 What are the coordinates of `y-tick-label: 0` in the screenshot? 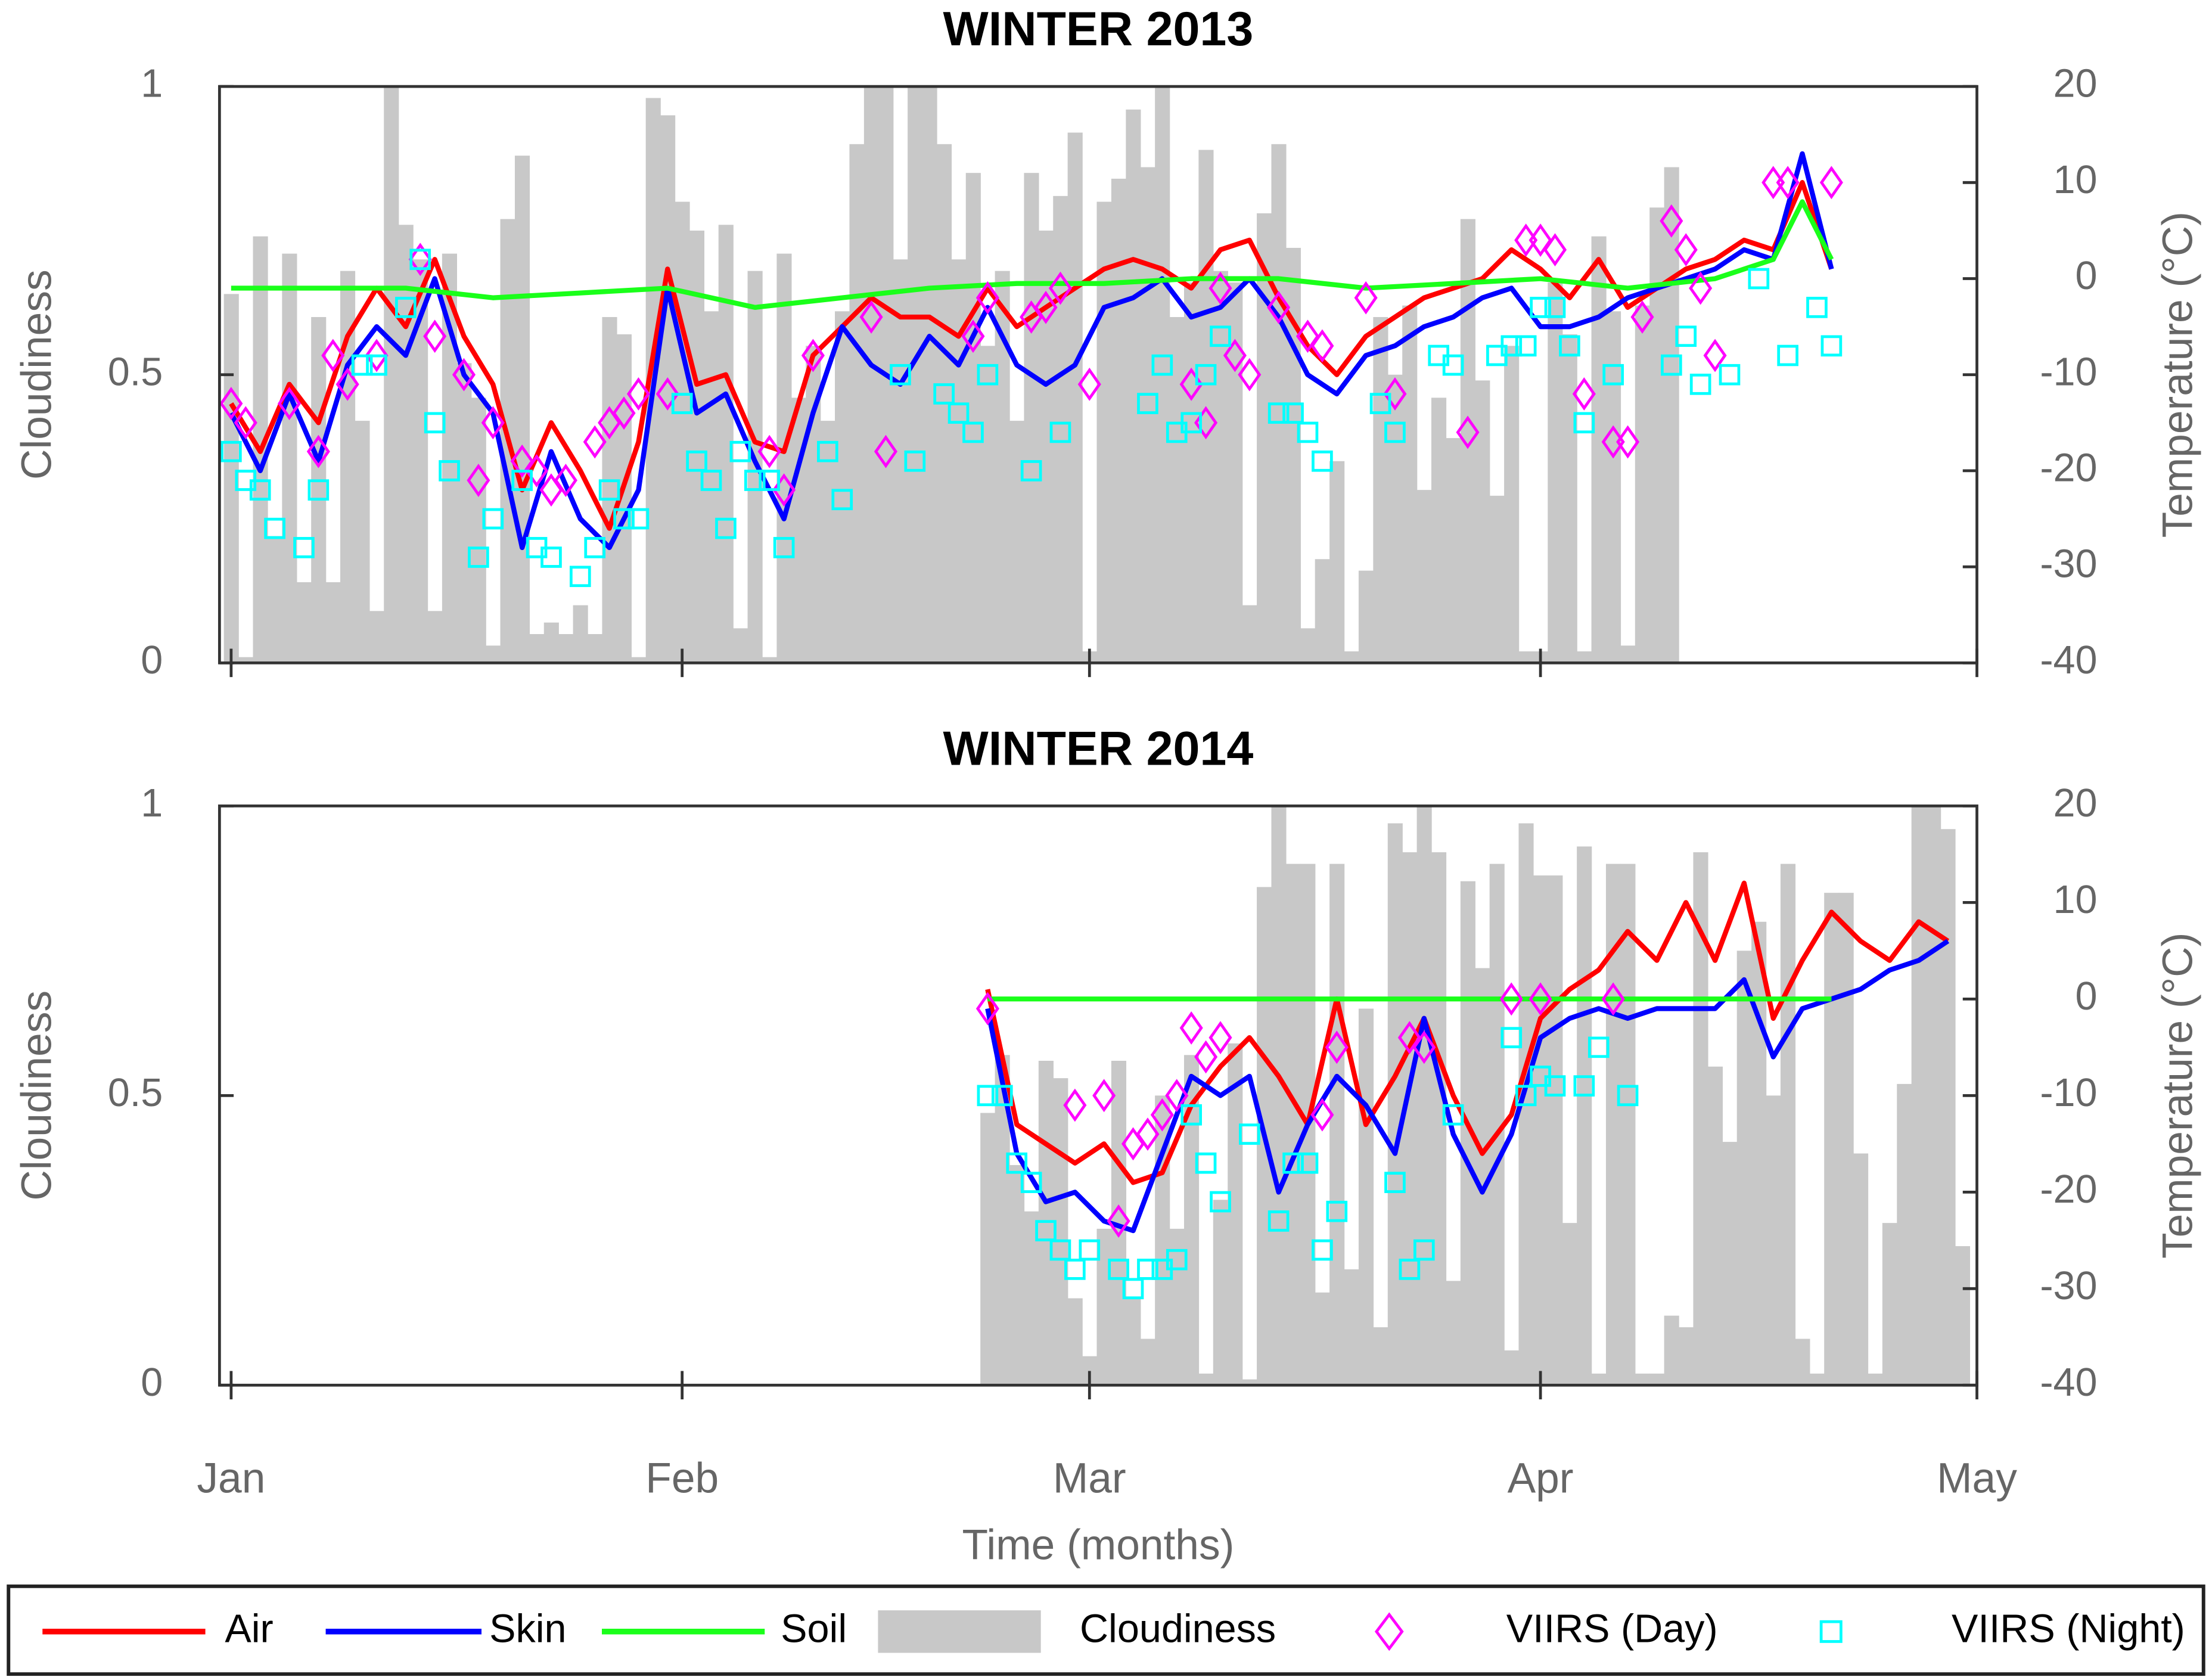 It's located at (152, 1383).